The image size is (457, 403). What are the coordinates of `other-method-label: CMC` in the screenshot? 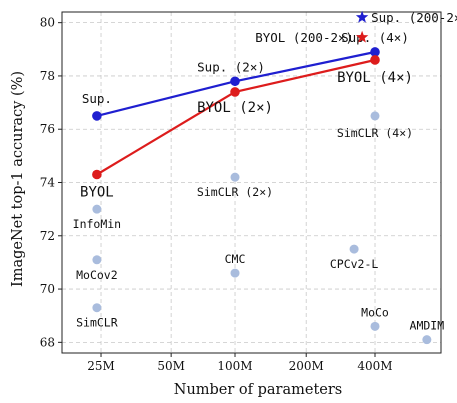 It's located at (235, 259).